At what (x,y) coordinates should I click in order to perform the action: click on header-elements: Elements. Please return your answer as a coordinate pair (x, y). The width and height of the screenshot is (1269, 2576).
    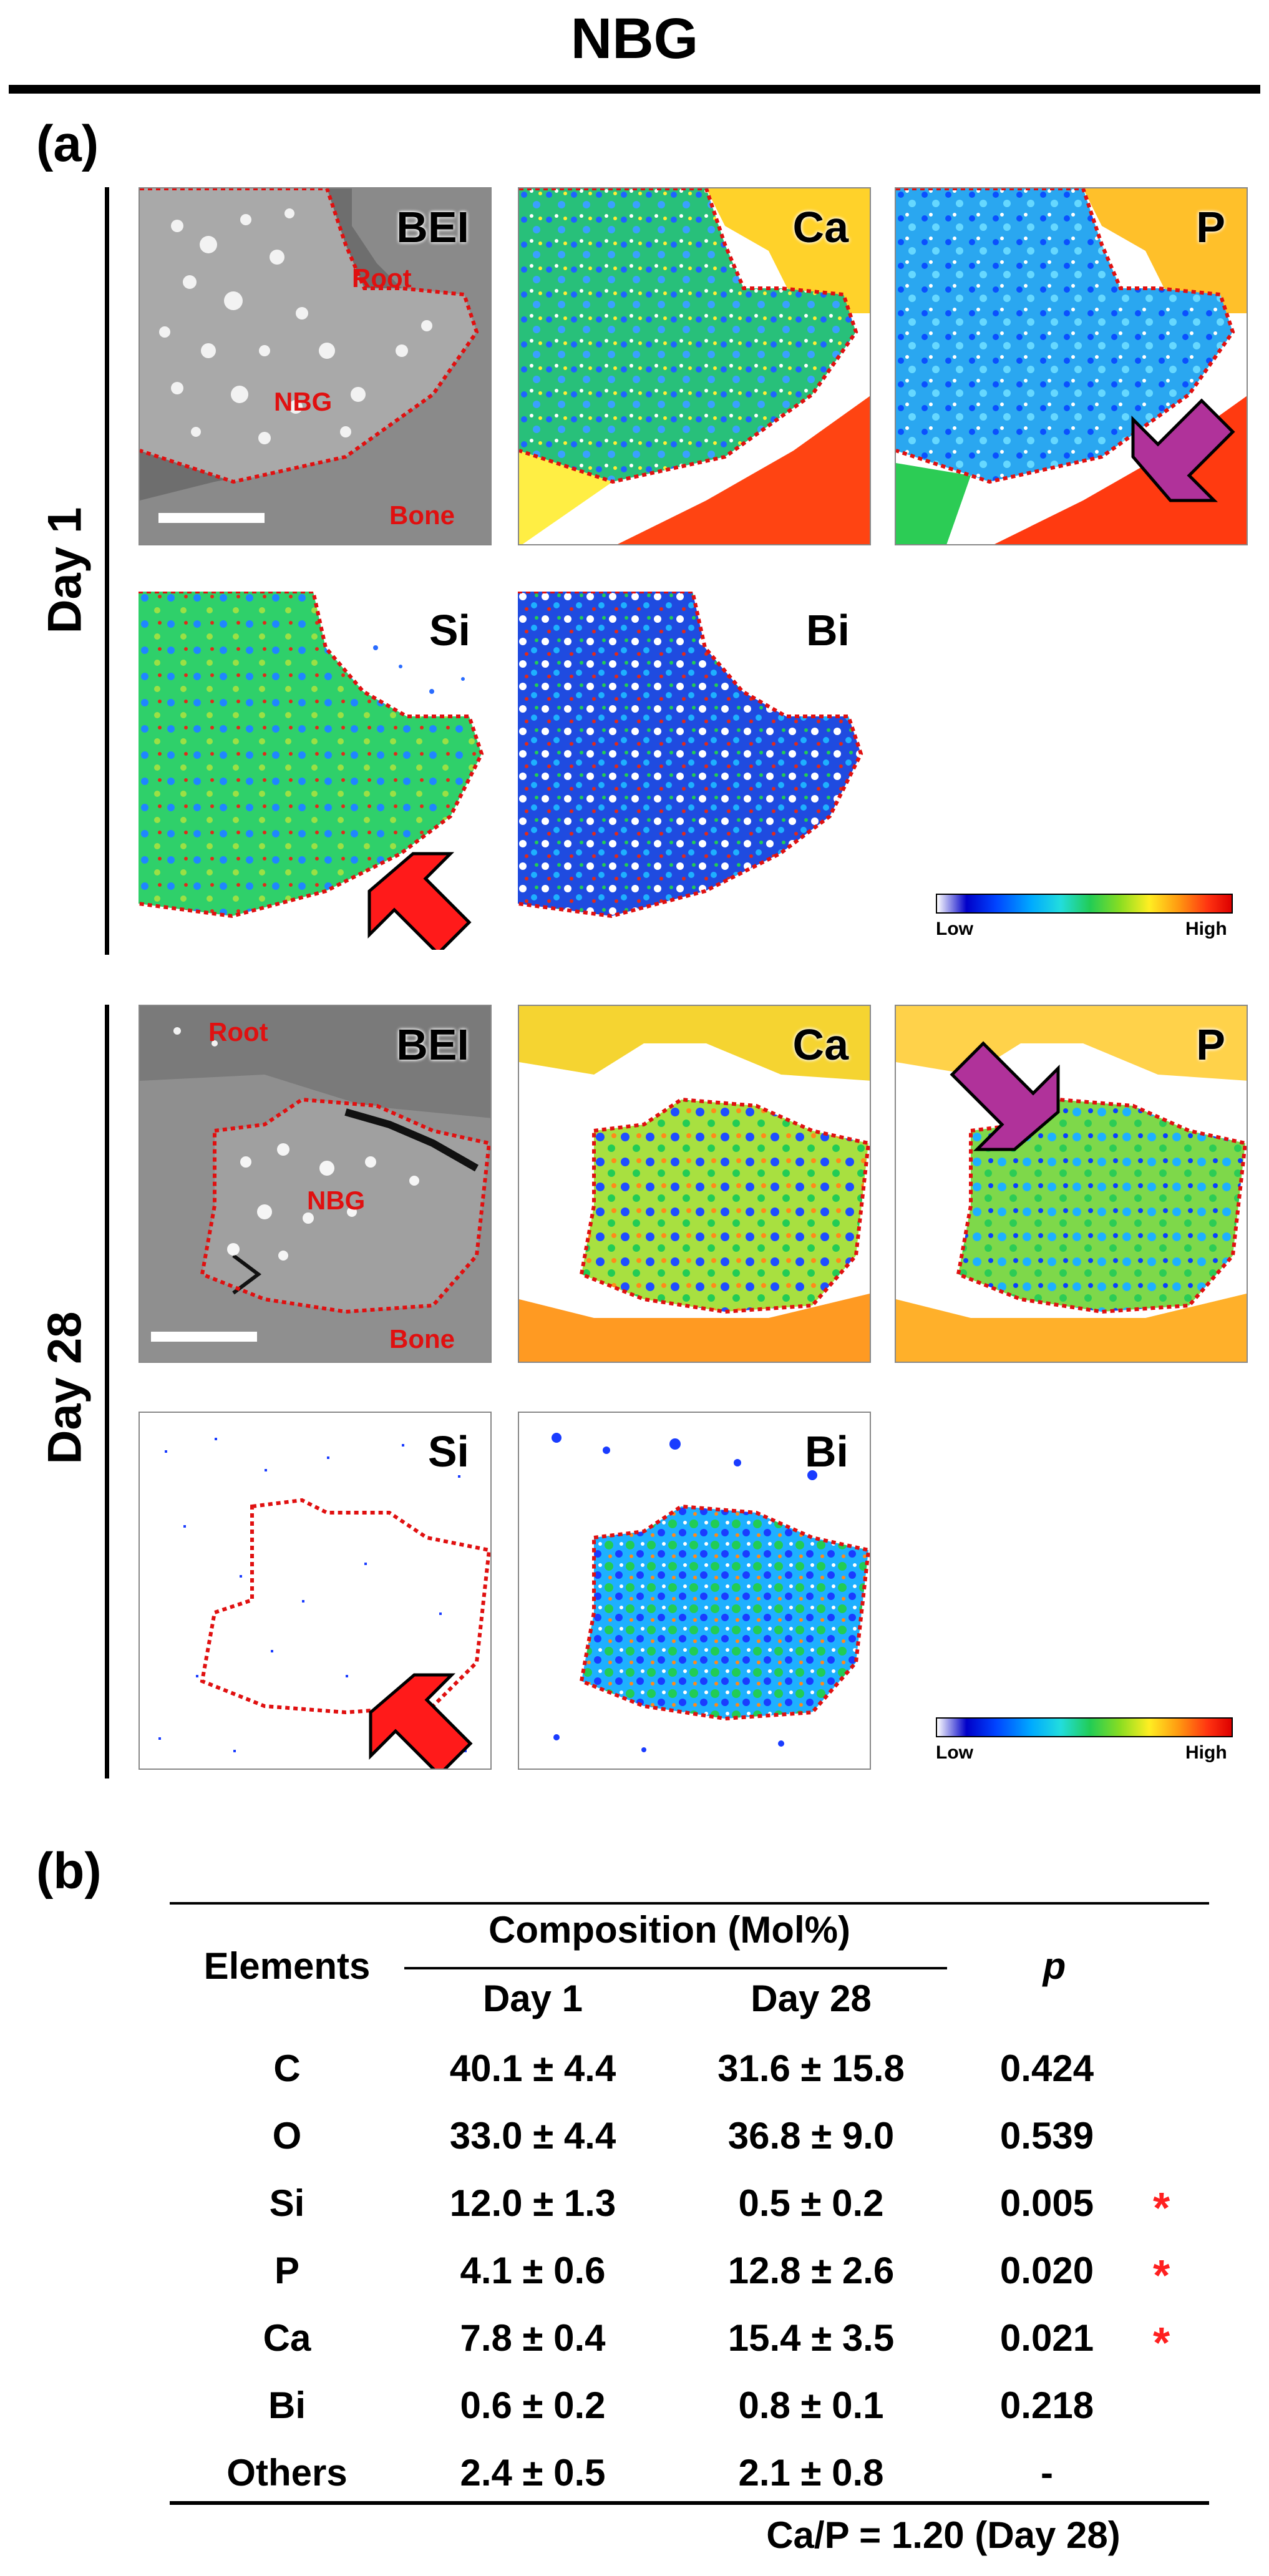
    Looking at the image, I should click on (287, 1966).